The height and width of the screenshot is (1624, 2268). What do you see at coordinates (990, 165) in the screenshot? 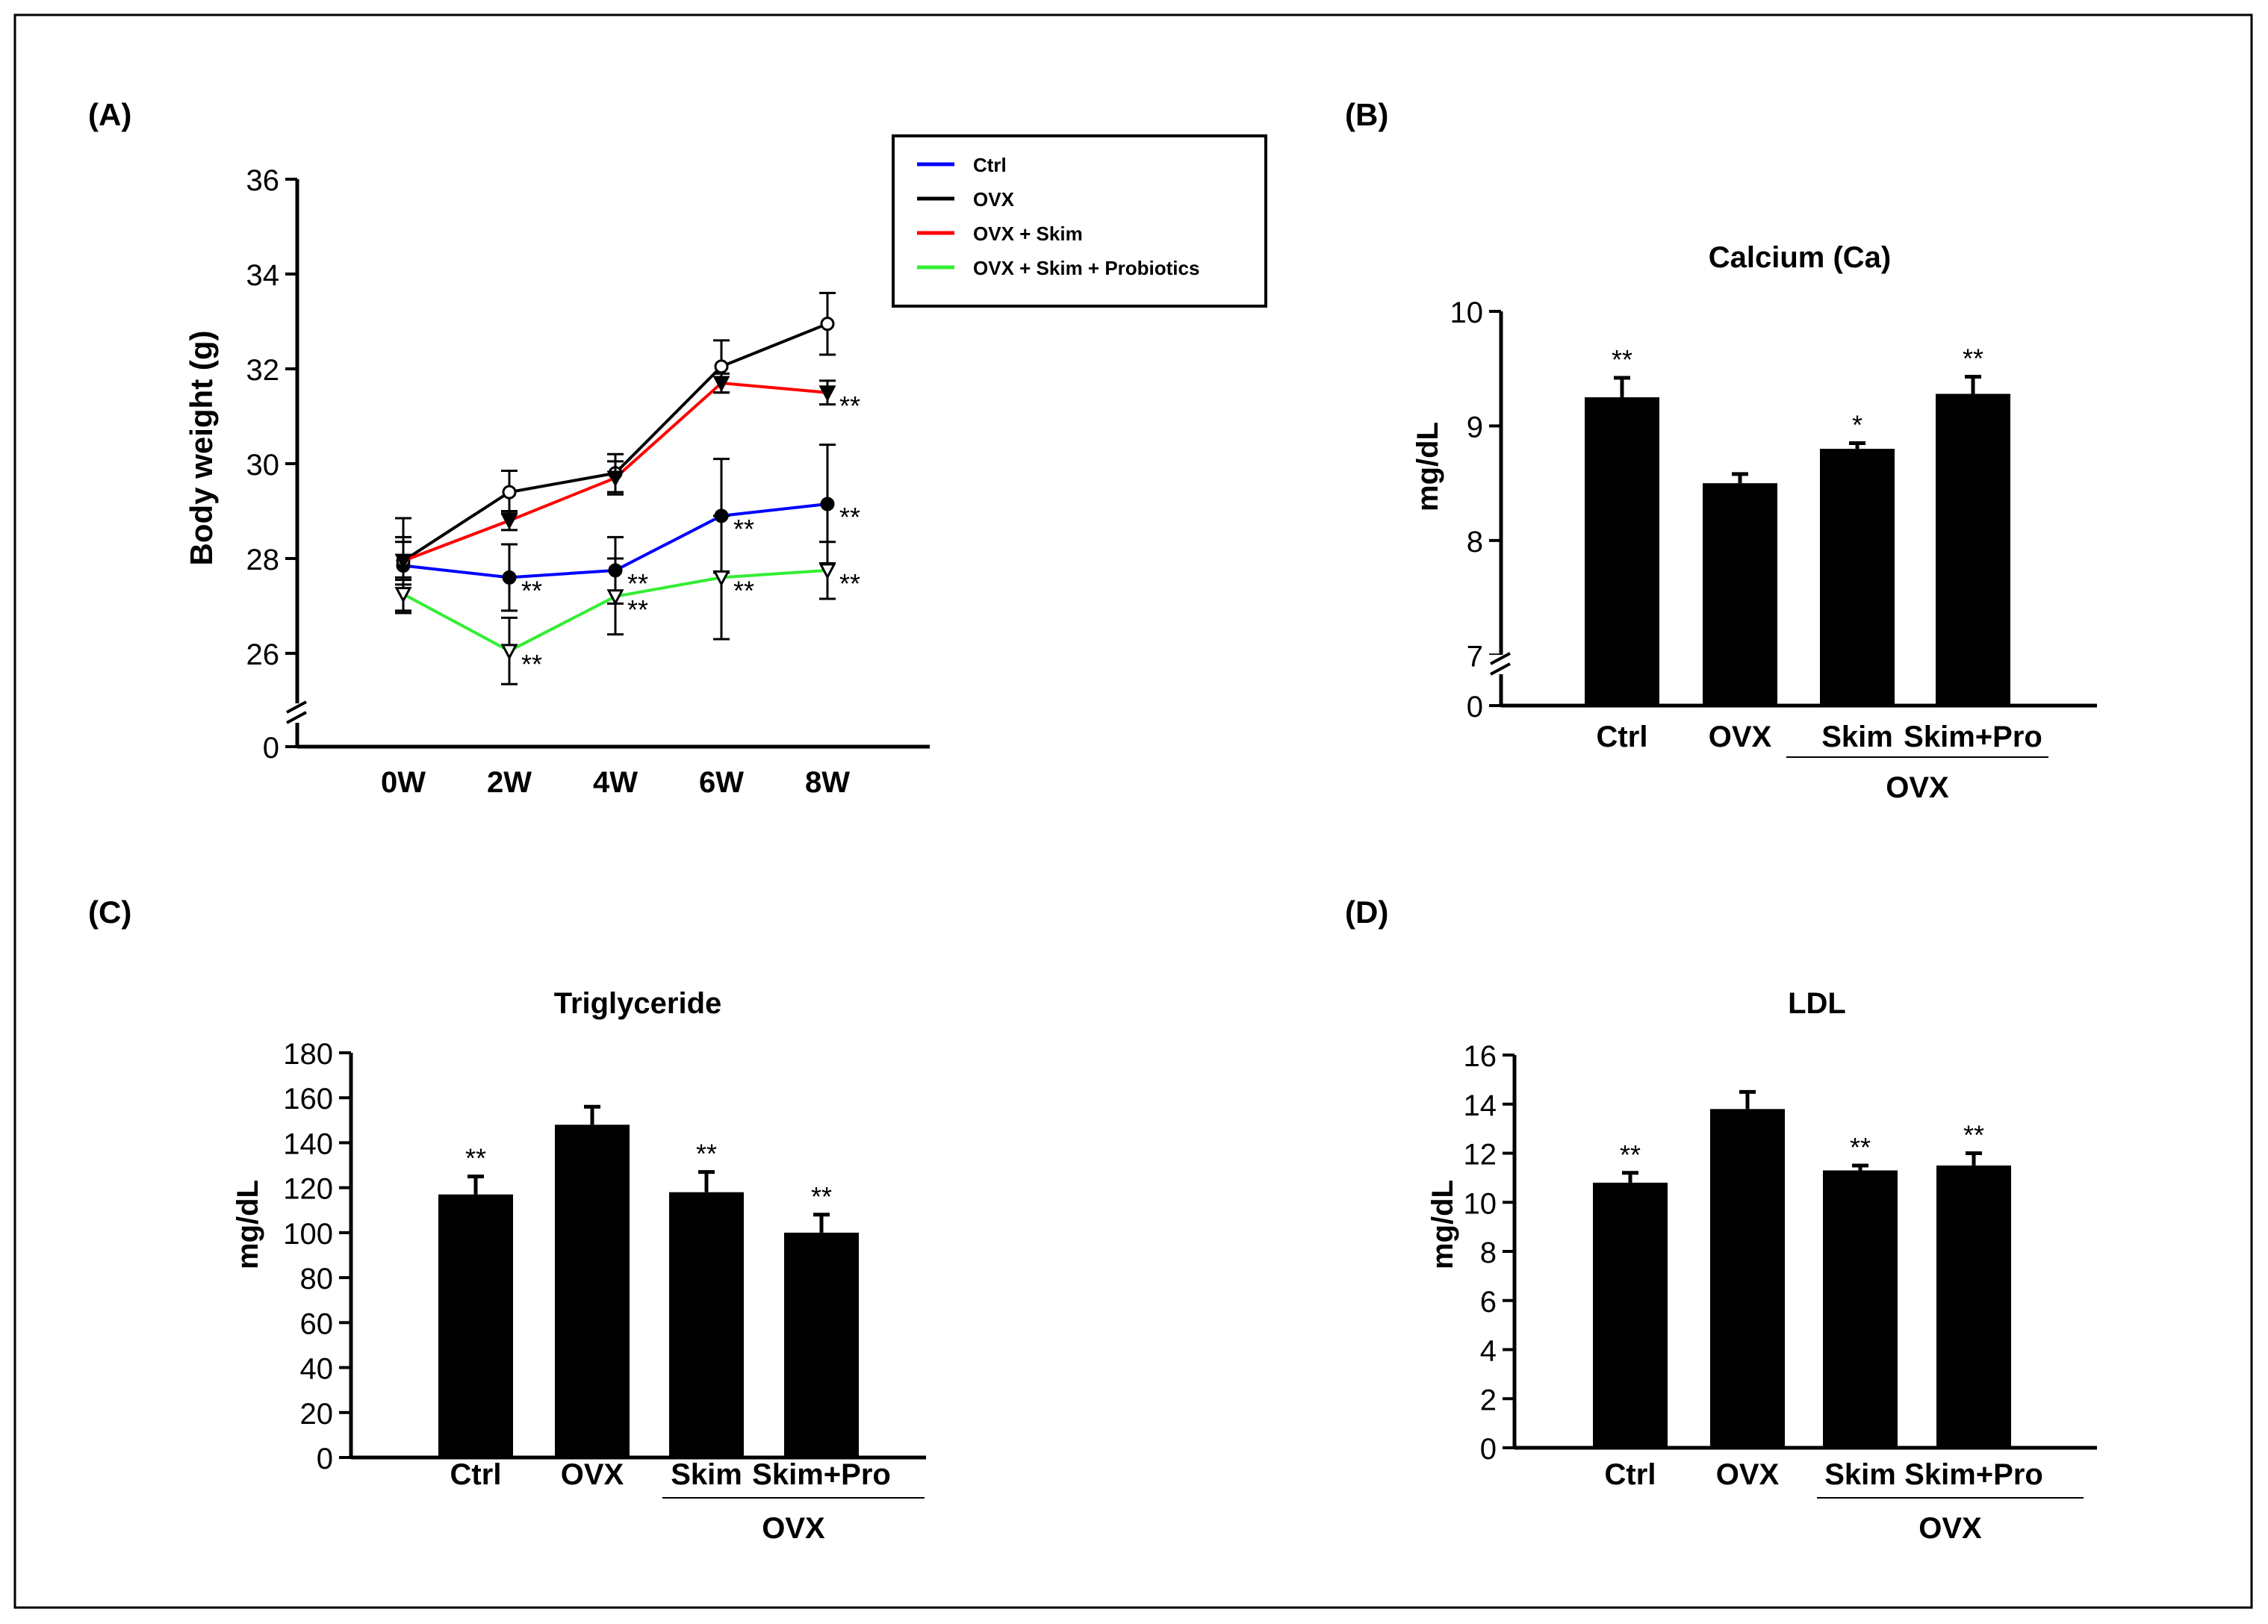
I see `legend-entry: Ctrl` at bounding box center [990, 165].